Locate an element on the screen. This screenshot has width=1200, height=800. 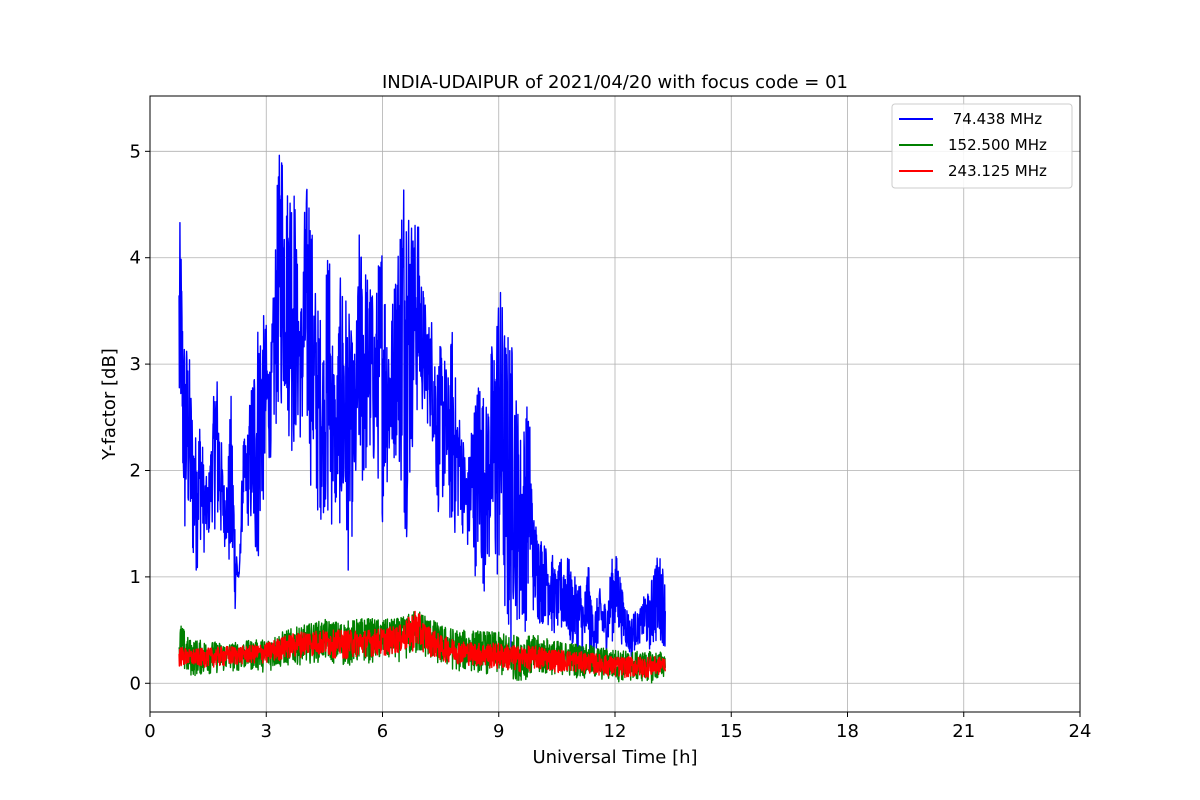
y-tick-label: 1 is located at coordinates (135, 577).